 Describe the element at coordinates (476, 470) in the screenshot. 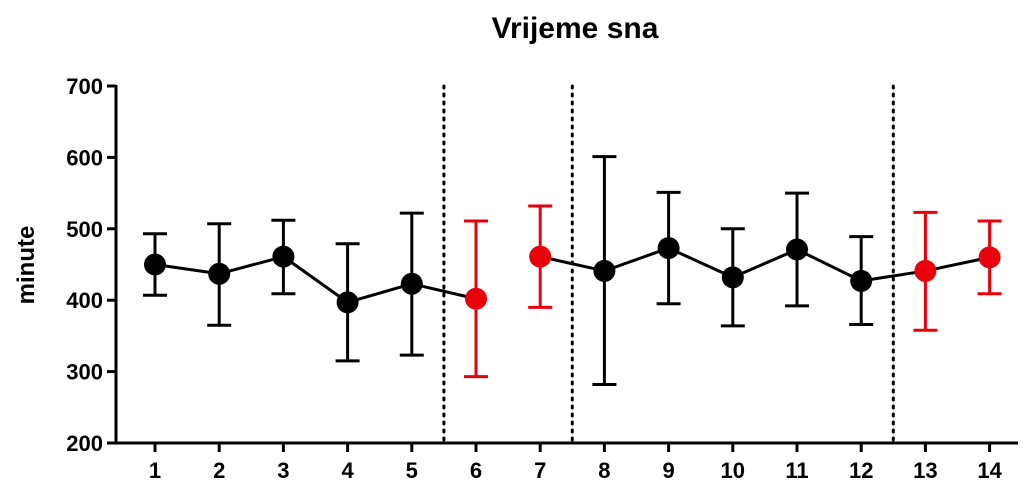

I see `x-tick-label: 6` at that location.